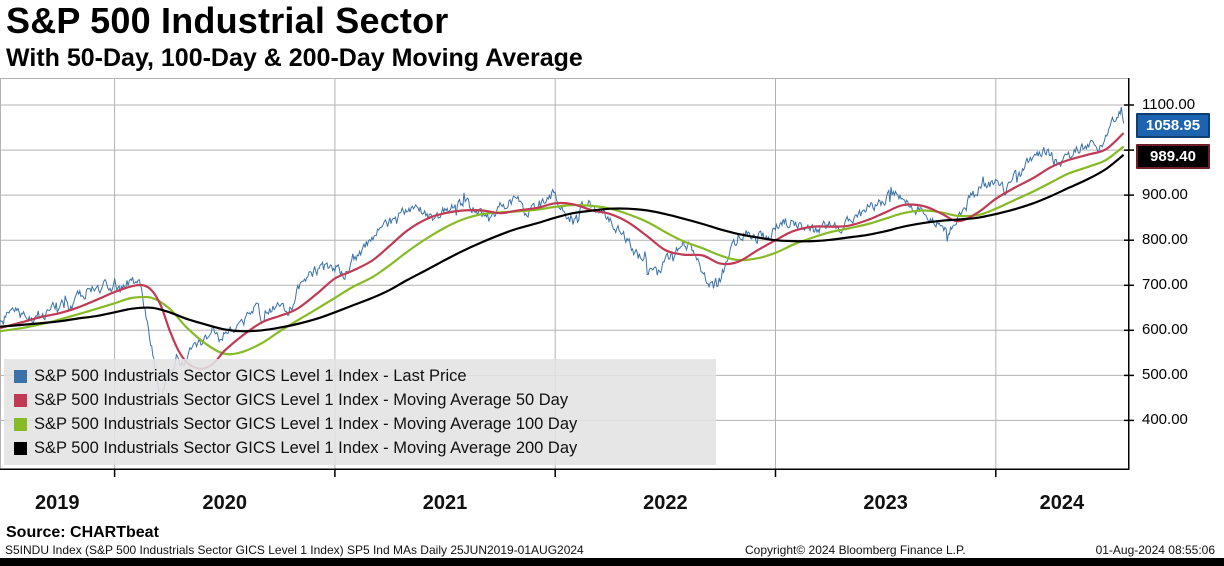 The width and height of the screenshot is (1224, 566). What do you see at coordinates (1062, 503) in the screenshot?
I see `x-axis-label: 2024` at bounding box center [1062, 503].